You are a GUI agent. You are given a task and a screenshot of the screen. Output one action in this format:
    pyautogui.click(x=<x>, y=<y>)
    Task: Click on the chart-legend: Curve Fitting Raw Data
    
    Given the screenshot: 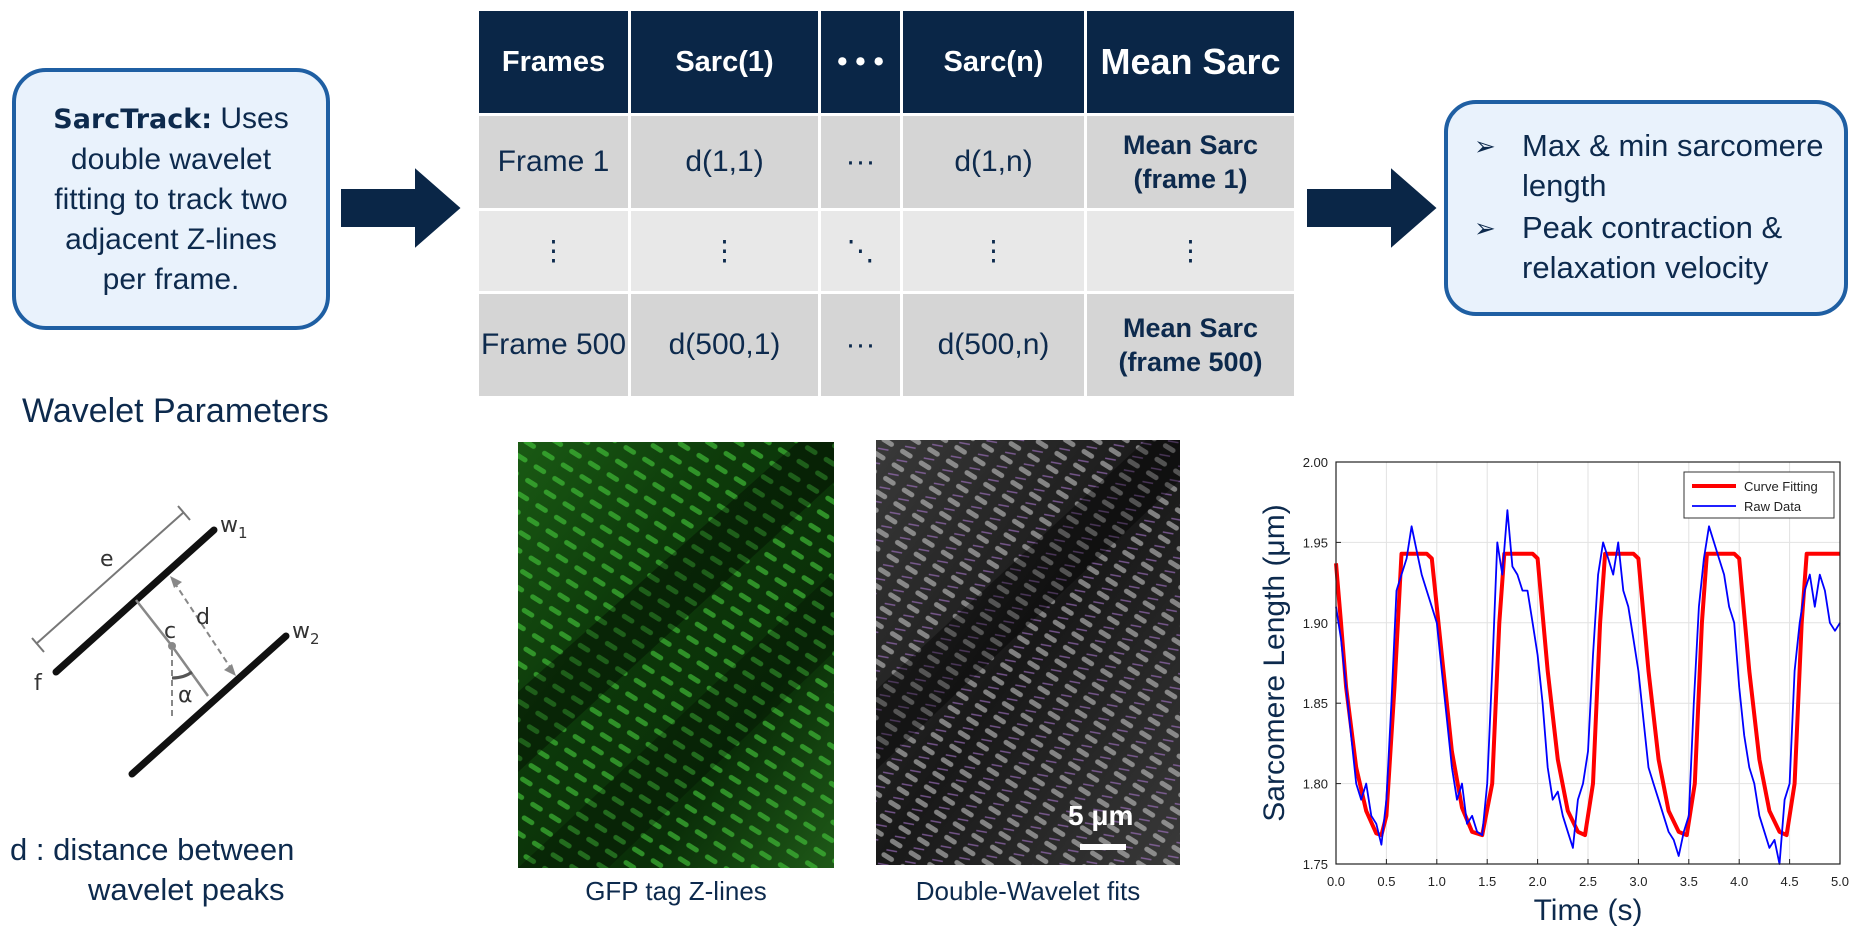 What is the action you would take?
    pyautogui.click(x=1759, y=495)
    